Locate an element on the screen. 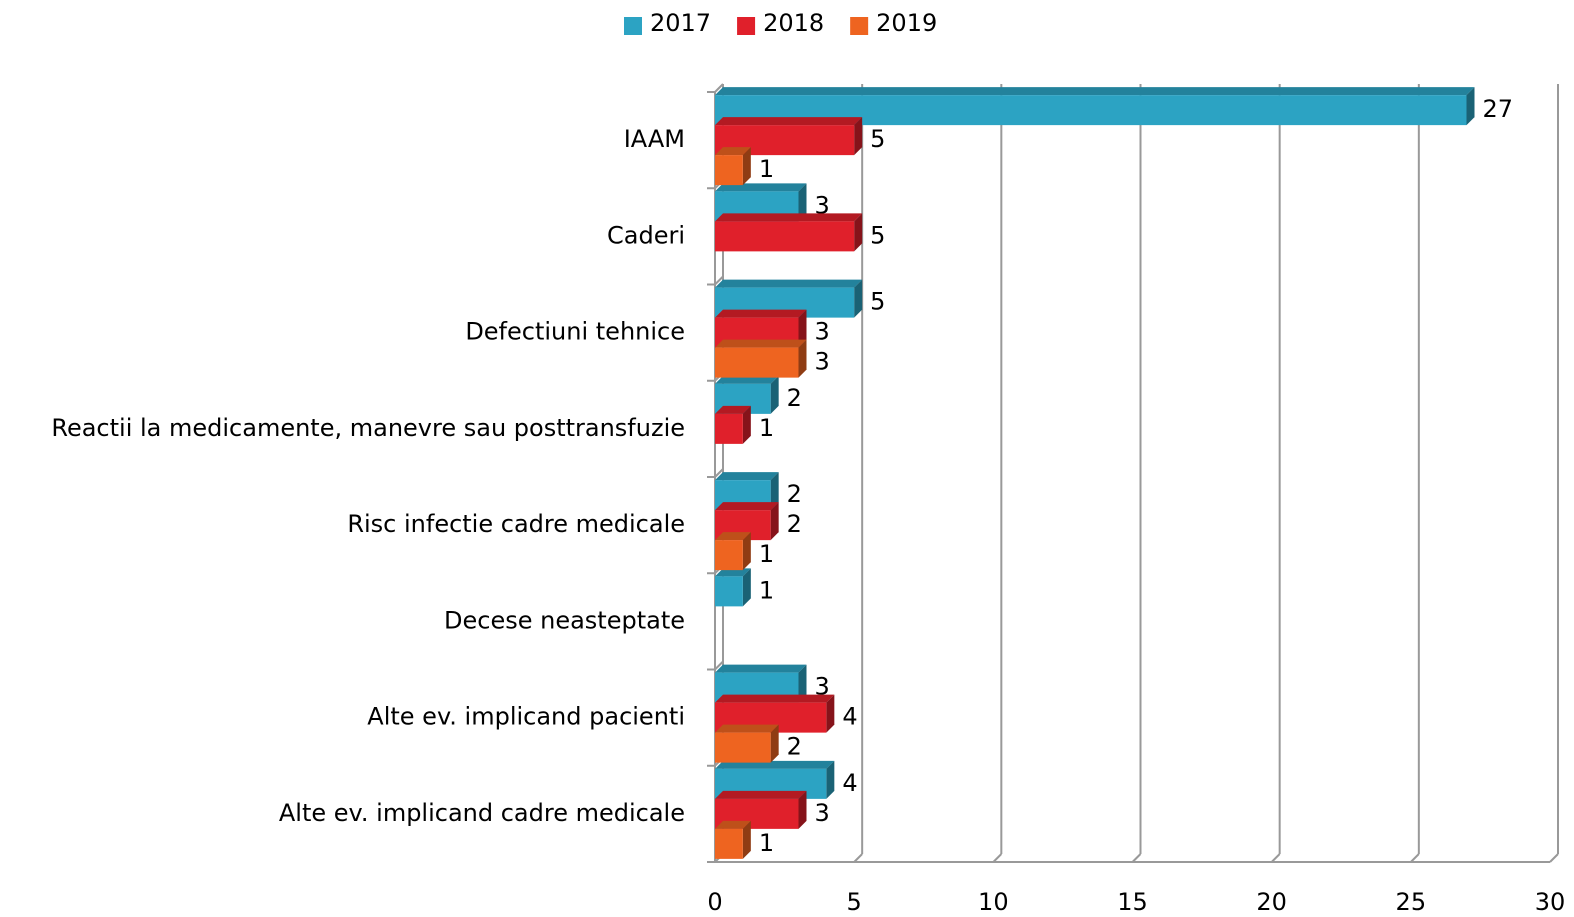  y-tick-label: Defectiuni tehnice is located at coordinates (575, 332).